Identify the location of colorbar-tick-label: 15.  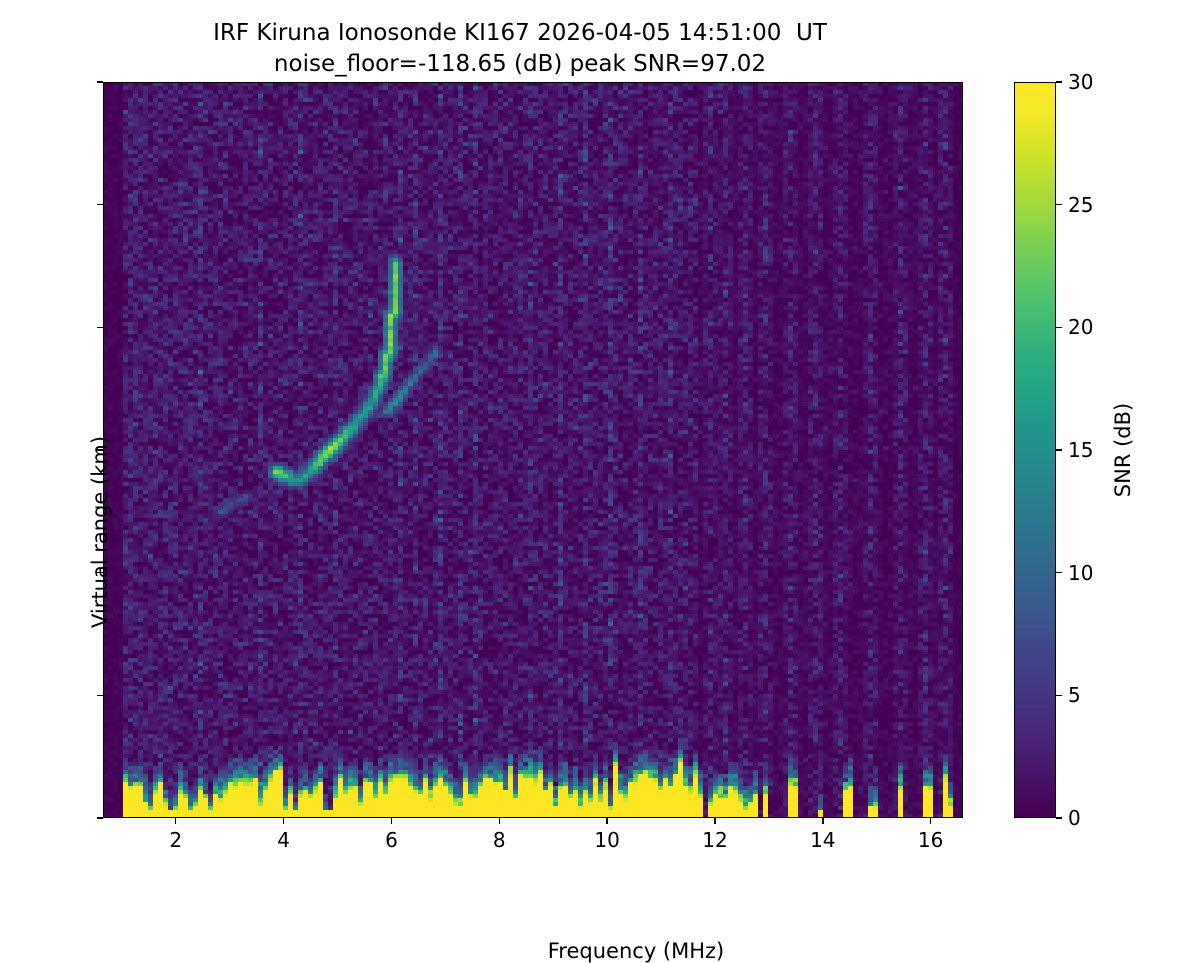
(1081, 450).